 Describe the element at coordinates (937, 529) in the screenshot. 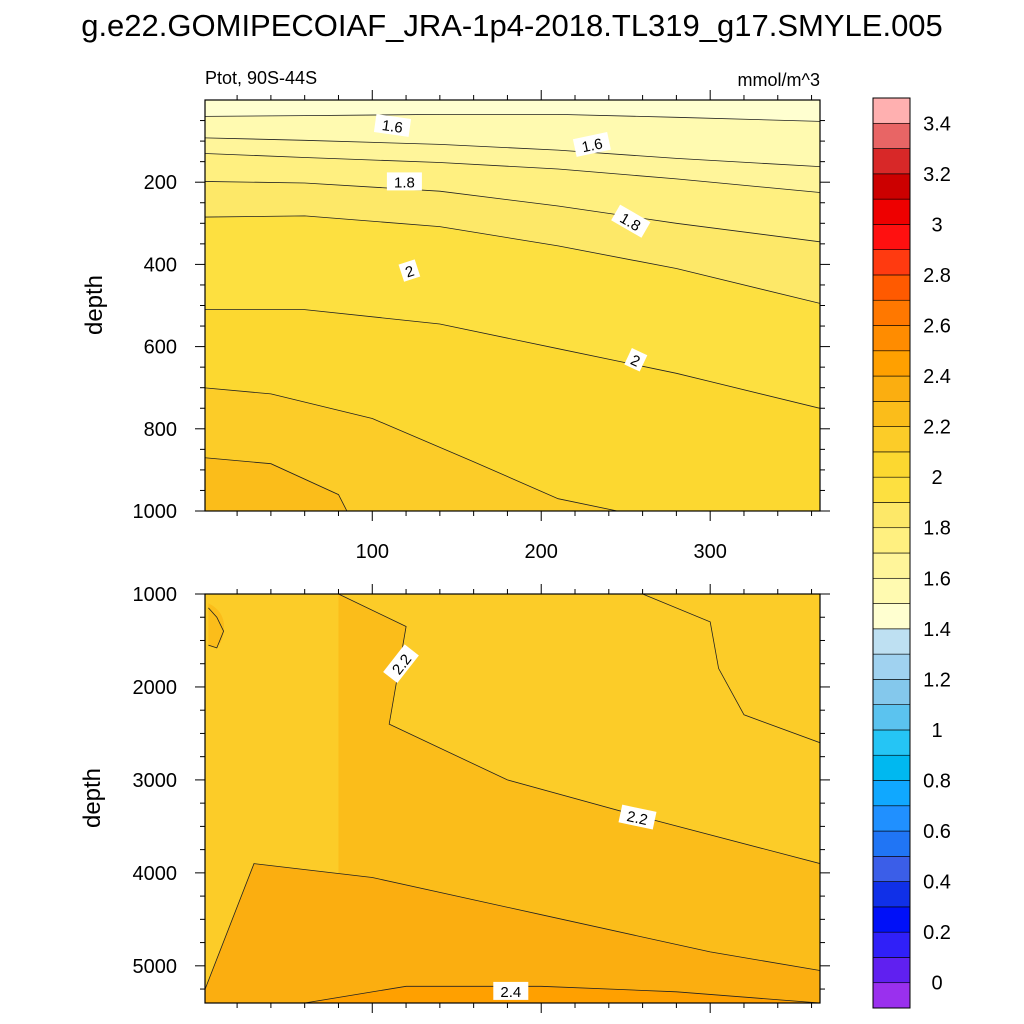

I see `colorbar-tick-label: 1.8` at that location.